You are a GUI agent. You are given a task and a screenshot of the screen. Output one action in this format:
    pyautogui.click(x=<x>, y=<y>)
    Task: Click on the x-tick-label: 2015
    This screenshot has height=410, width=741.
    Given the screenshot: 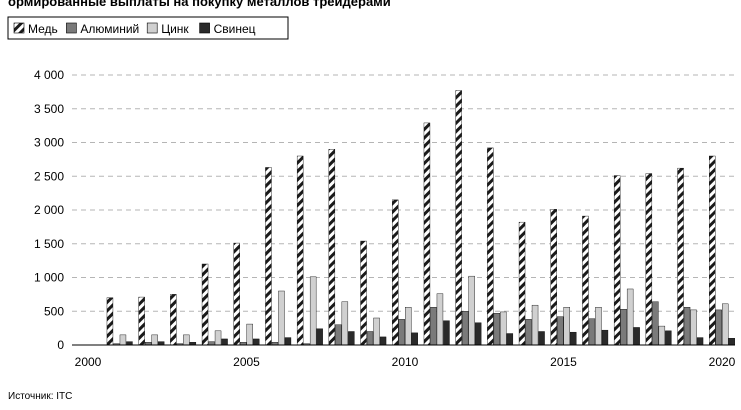 What is the action you would take?
    pyautogui.click(x=563, y=362)
    